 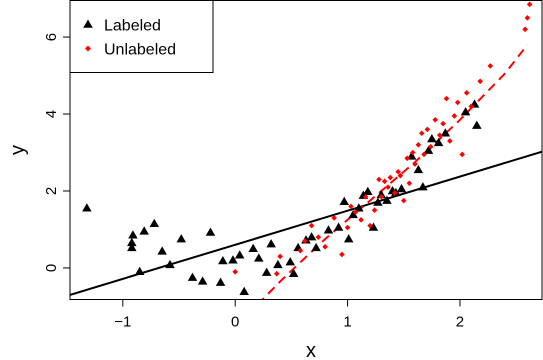 What do you see at coordinates (460, 322) in the screenshot?
I see `x-tick-label: 2` at bounding box center [460, 322].